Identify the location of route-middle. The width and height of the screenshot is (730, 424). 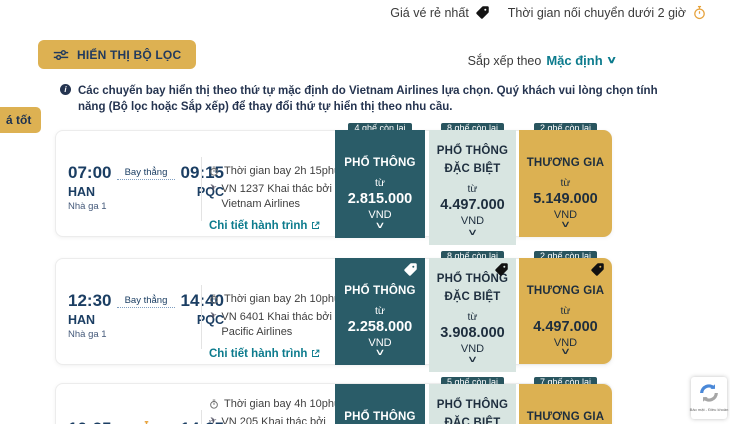
(146, 422).